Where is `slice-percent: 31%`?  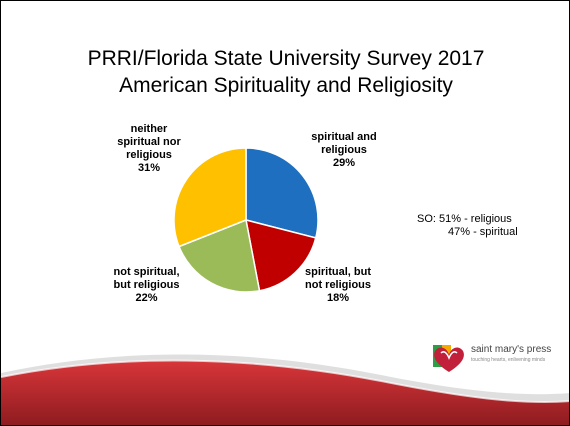 slice-percent: 31% is located at coordinates (149, 168).